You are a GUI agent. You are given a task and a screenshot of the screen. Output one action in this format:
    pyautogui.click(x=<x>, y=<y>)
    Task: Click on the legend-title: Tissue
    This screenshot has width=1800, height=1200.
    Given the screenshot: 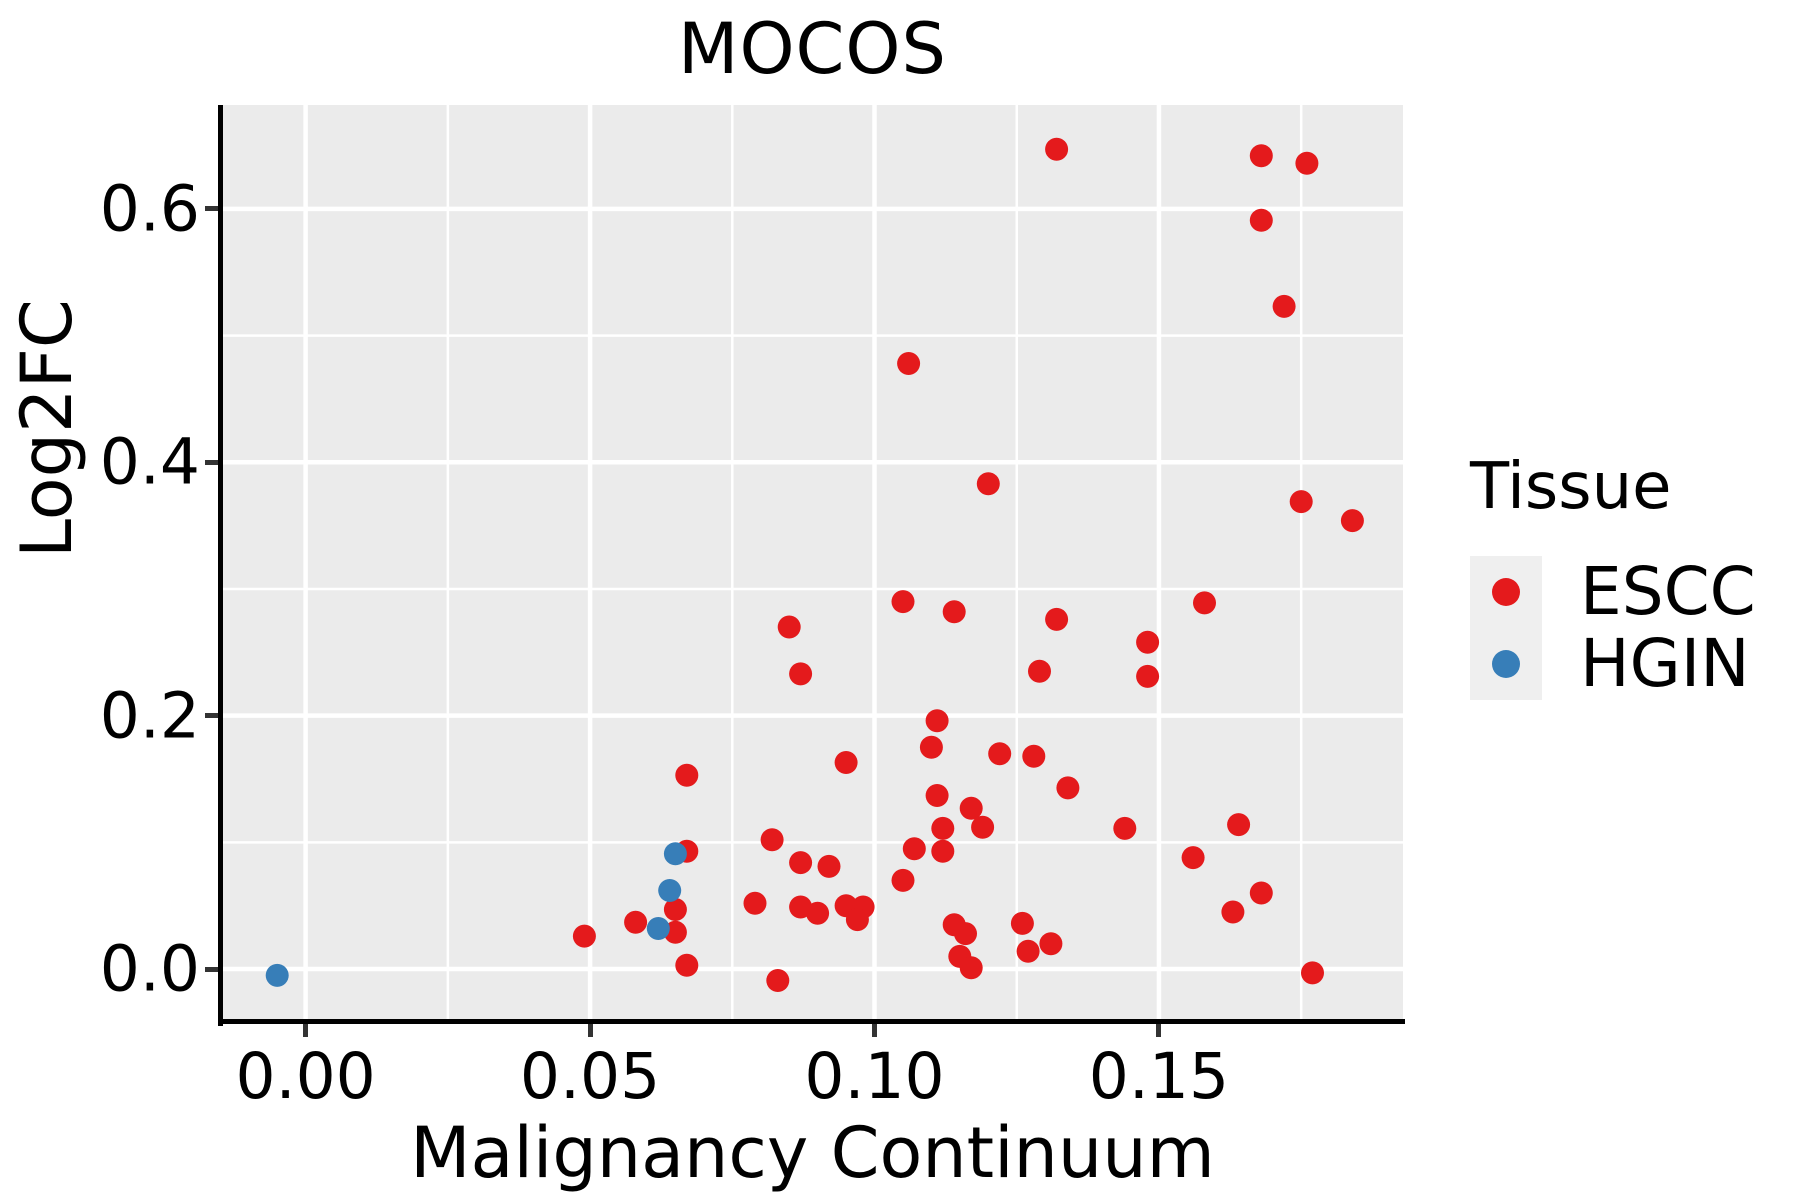 What is the action you would take?
    pyautogui.click(x=1571, y=487)
    